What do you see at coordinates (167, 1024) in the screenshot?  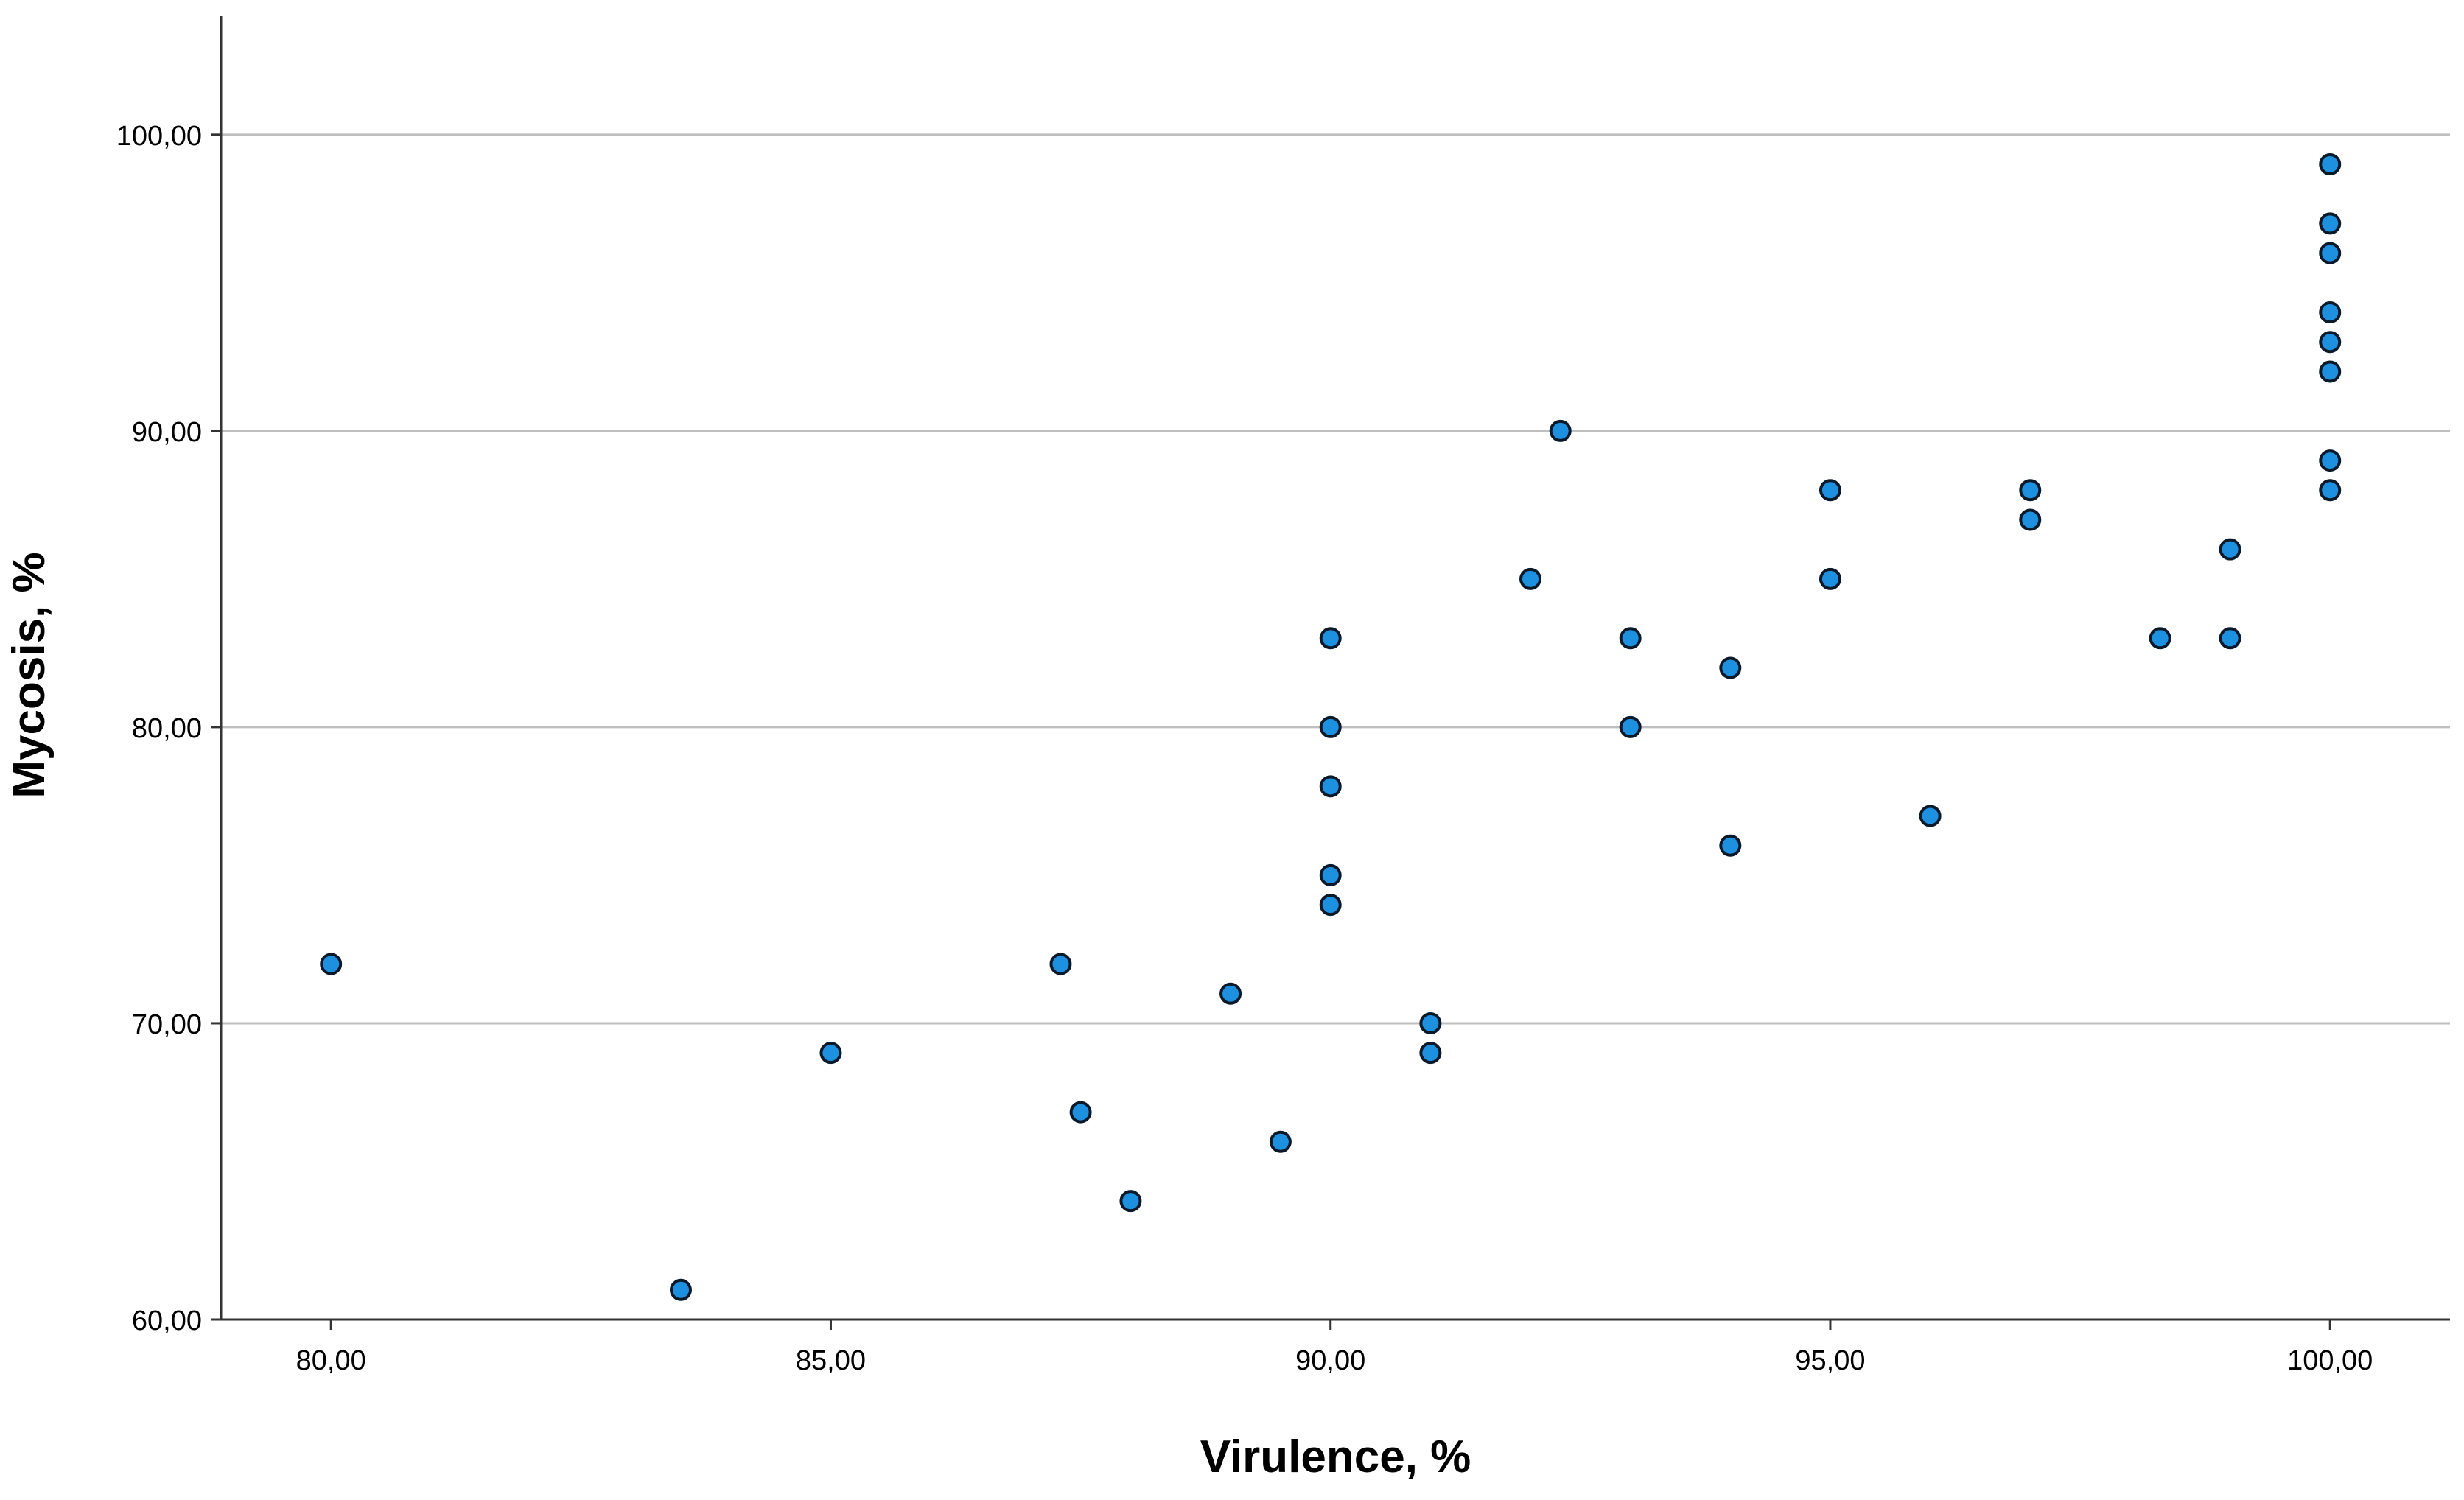 I see `y-tick-label: 70,00` at bounding box center [167, 1024].